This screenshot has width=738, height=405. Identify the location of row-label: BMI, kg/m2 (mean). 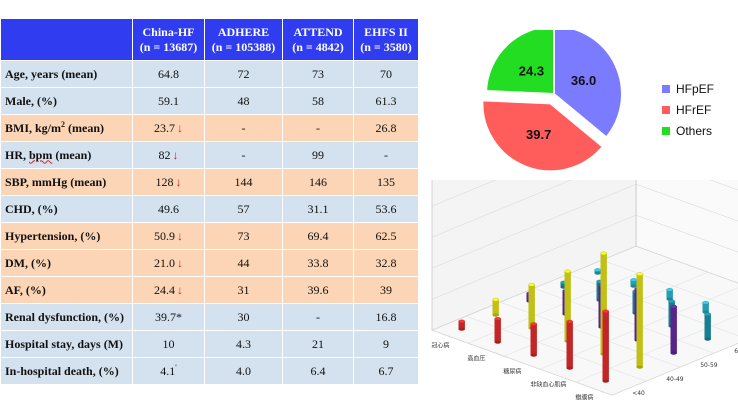
(66, 128).